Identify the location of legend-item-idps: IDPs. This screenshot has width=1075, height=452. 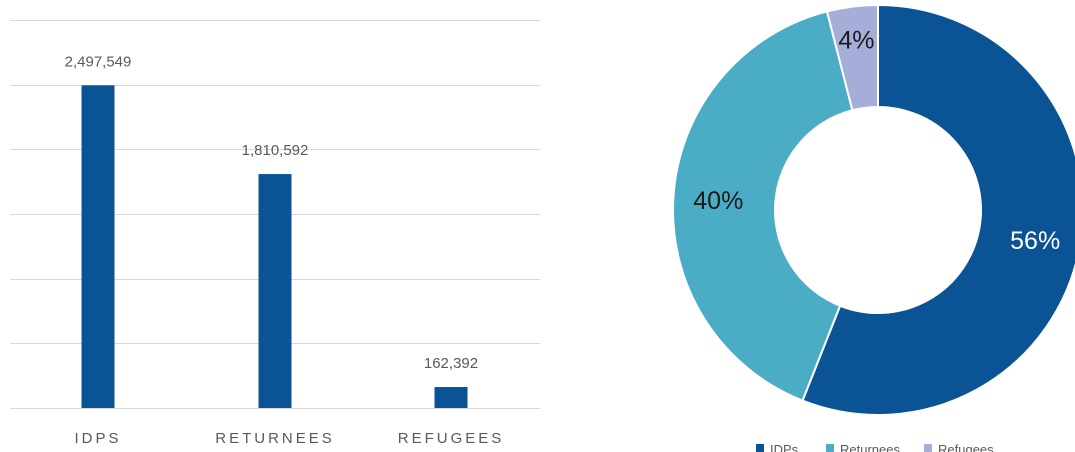
(777, 447).